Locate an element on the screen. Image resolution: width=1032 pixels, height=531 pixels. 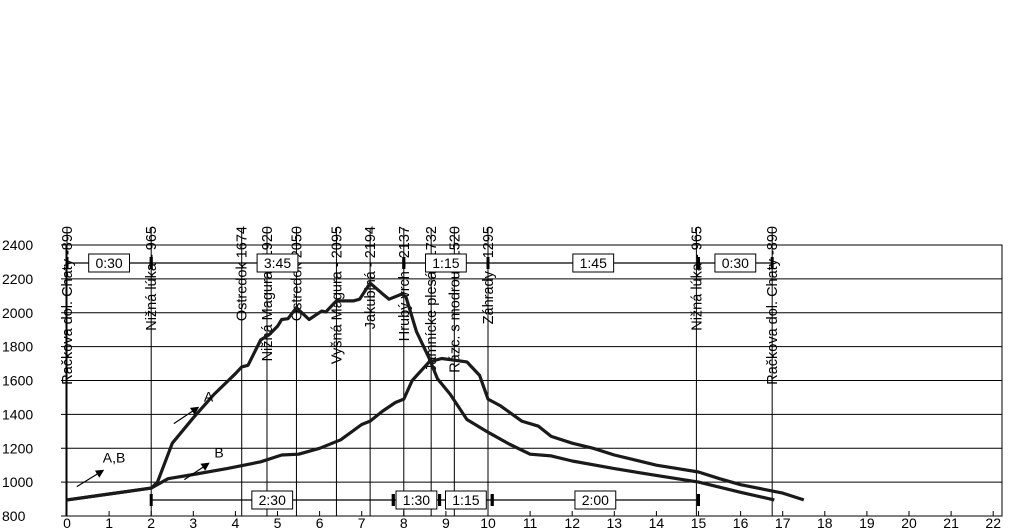
y-tick-label: 1000 is located at coordinates (17, 482).